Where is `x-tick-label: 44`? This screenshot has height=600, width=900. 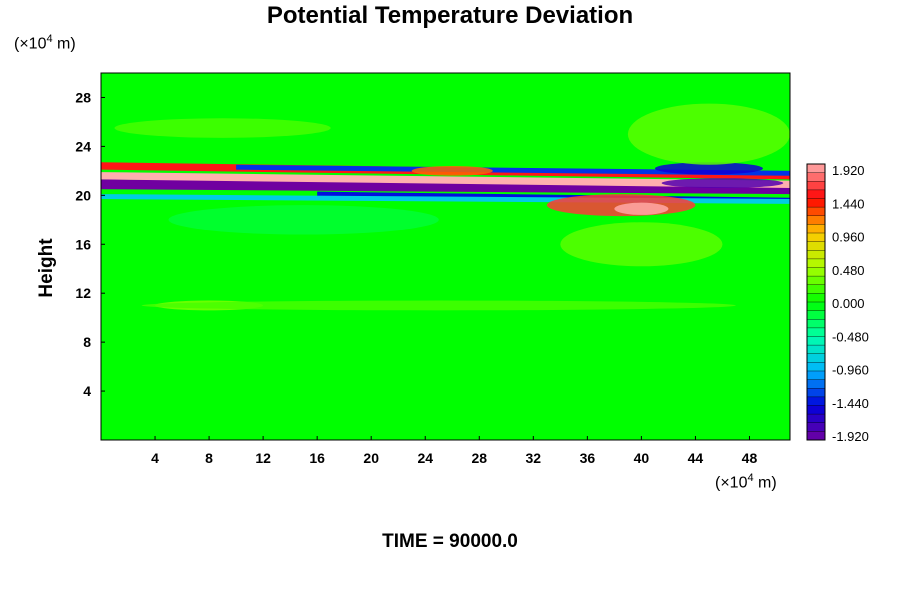
x-tick-label: 44 is located at coordinates (696, 458).